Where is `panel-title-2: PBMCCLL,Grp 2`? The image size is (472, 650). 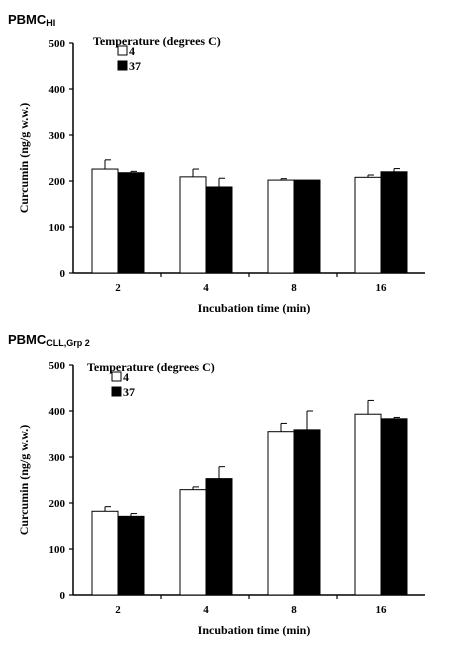 panel-title-2: PBMCCLL,Grp 2 is located at coordinates (49, 340).